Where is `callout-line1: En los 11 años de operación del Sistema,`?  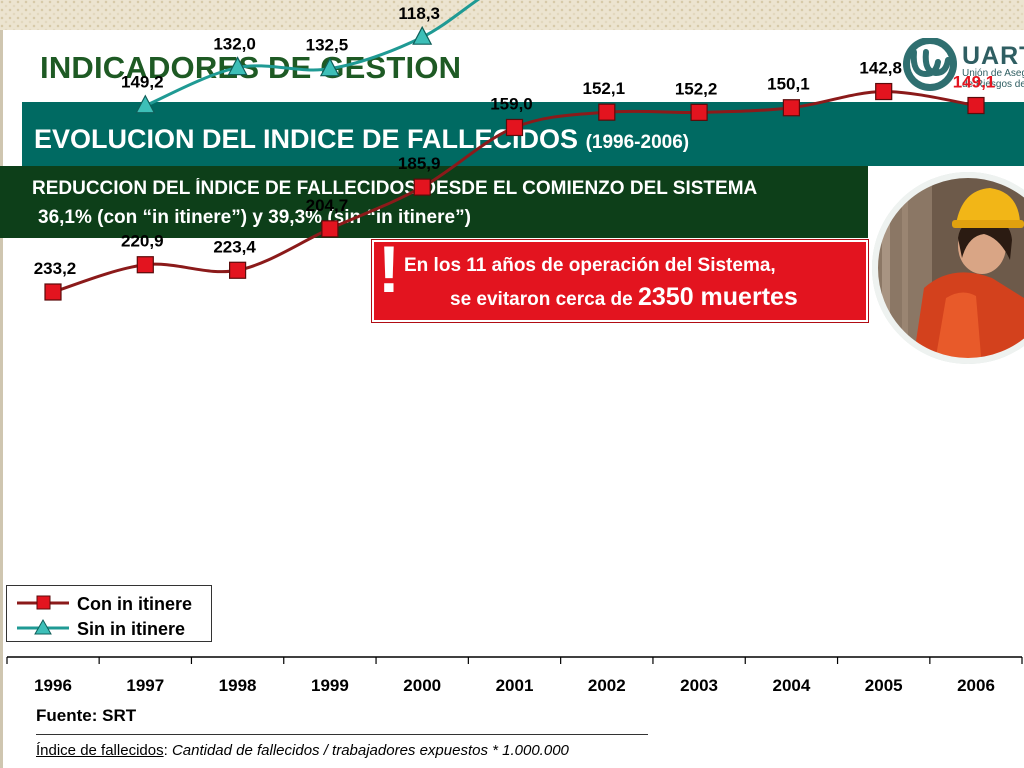
callout-line1: En los 11 años de operación del Sistema, is located at coordinates (590, 265).